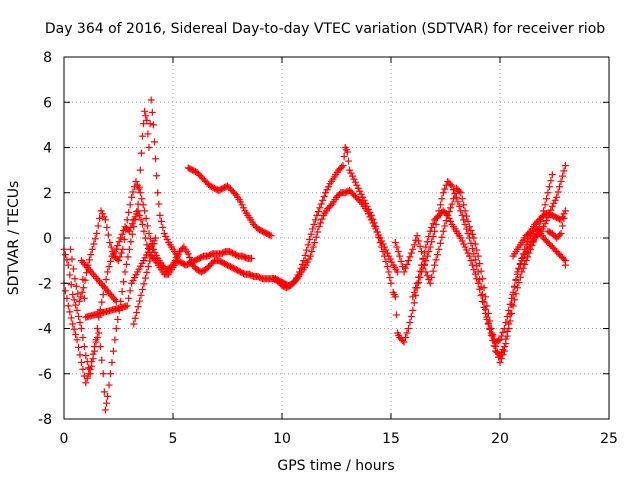 The height and width of the screenshot is (480, 640). Describe the element at coordinates (335, 466) in the screenshot. I see `x-axis-label: GPS time / hours` at that location.